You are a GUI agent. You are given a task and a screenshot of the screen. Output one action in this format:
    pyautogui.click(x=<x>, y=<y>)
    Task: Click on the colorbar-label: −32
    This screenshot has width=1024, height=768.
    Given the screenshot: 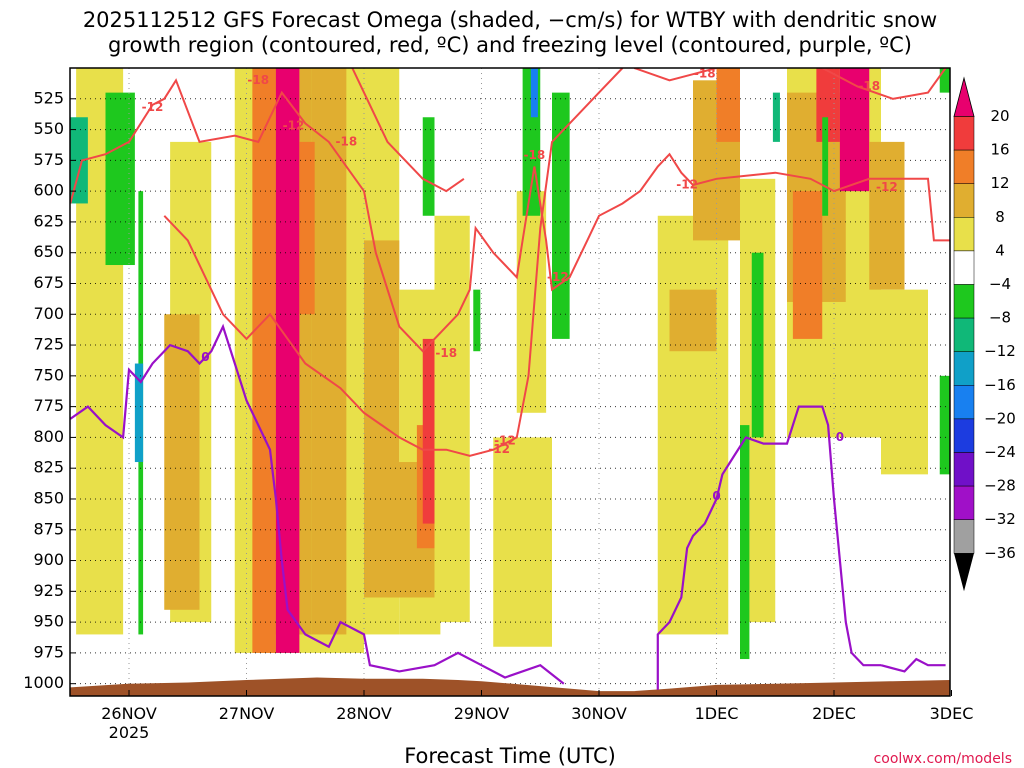 What is the action you would take?
    pyautogui.click(x=1000, y=519)
    